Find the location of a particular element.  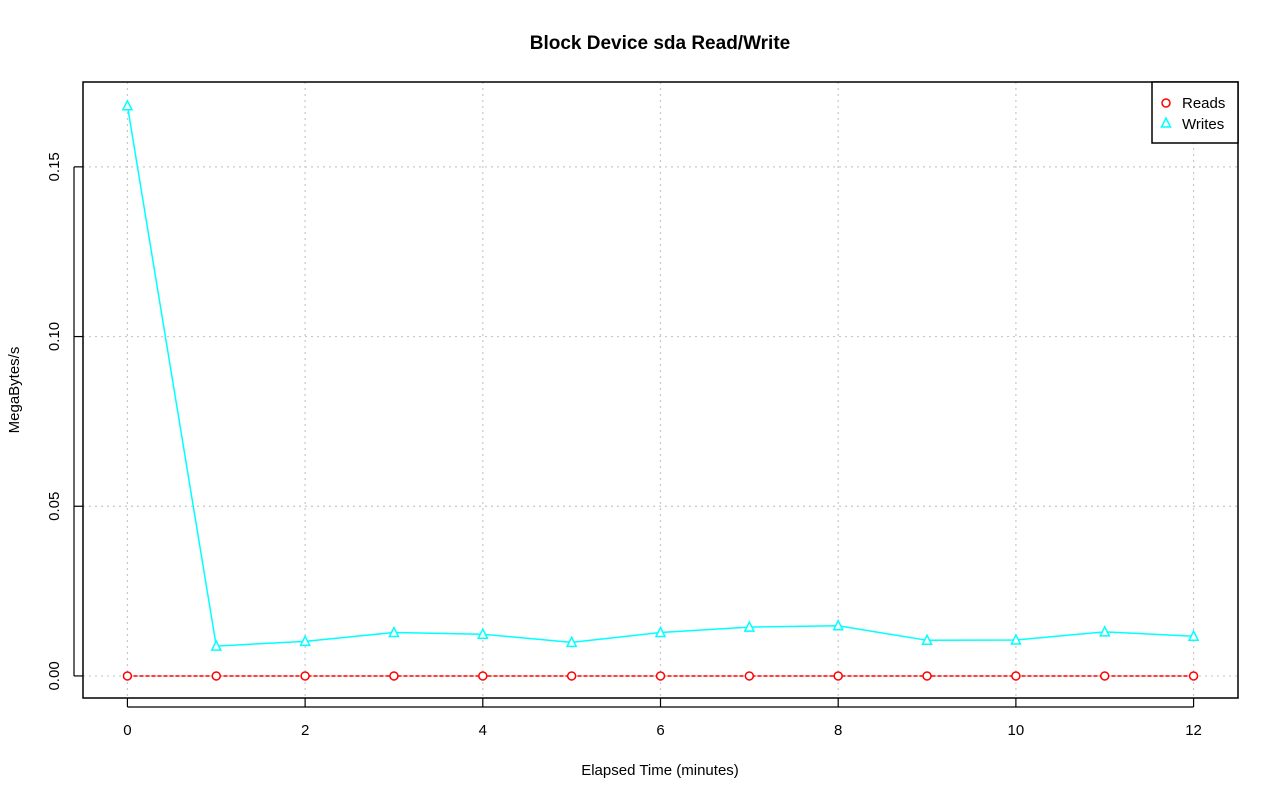

y-tick-label: 0.15 is located at coordinates (54, 166).